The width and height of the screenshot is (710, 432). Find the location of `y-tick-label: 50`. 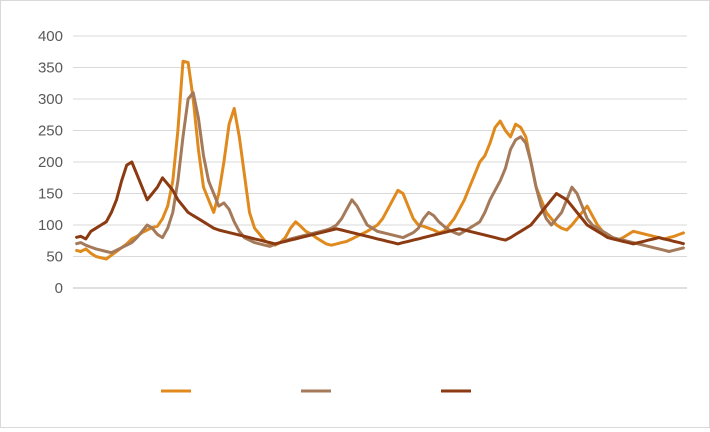

y-tick-label: 50 is located at coordinates (54, 257).